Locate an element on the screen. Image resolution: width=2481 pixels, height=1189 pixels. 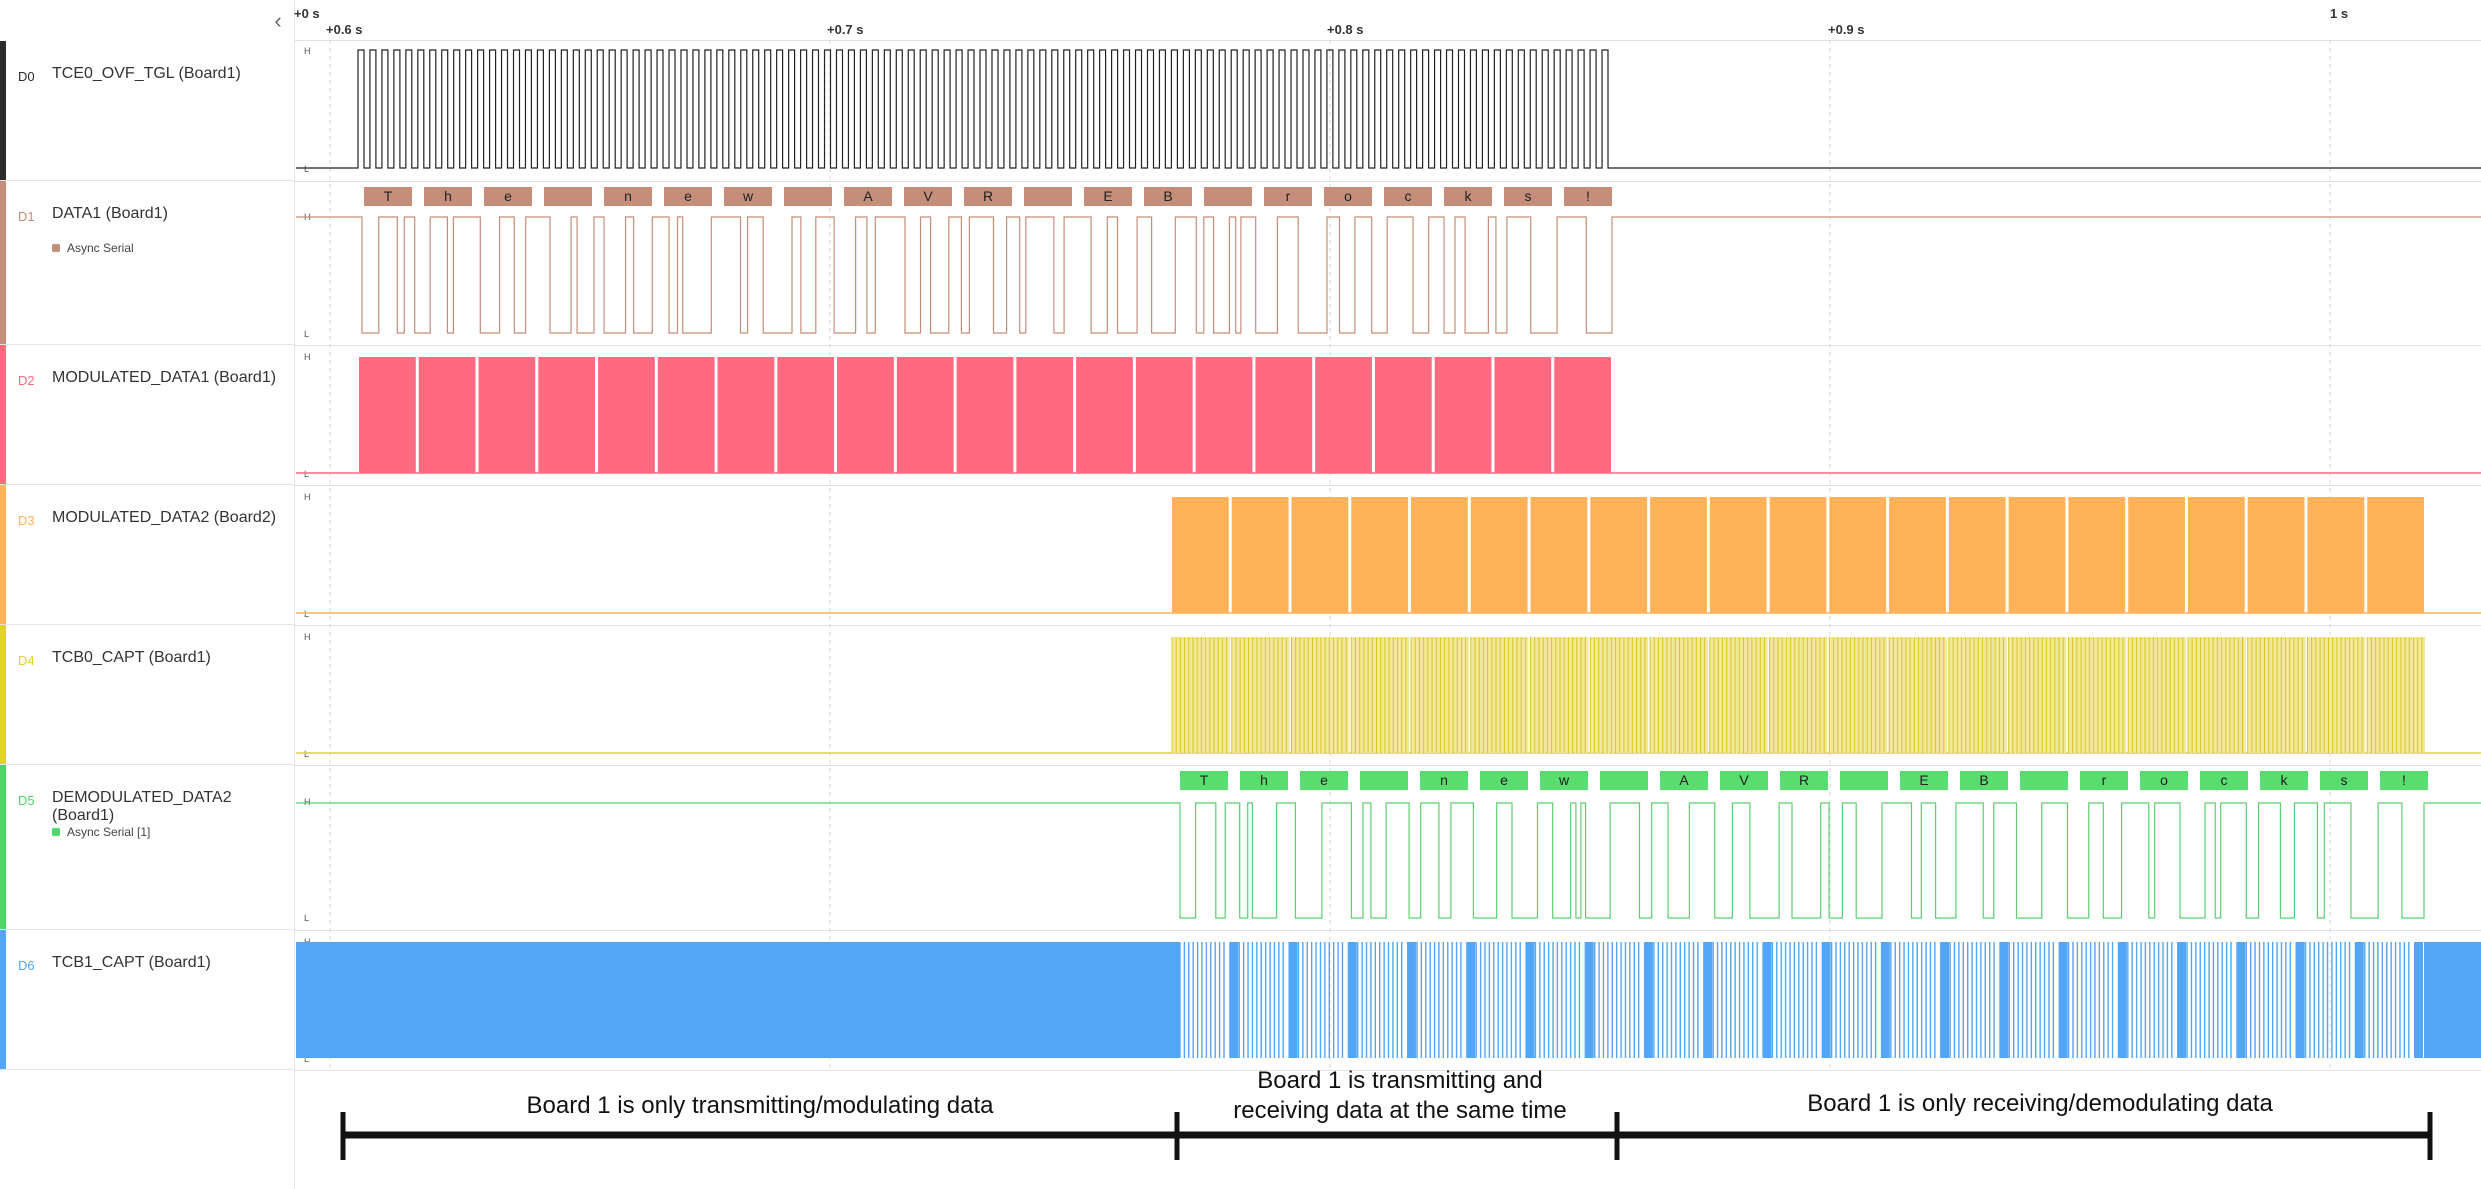
channel-name: MODULATED_DATA2 (Board2) is located at coordinates (164, 517).